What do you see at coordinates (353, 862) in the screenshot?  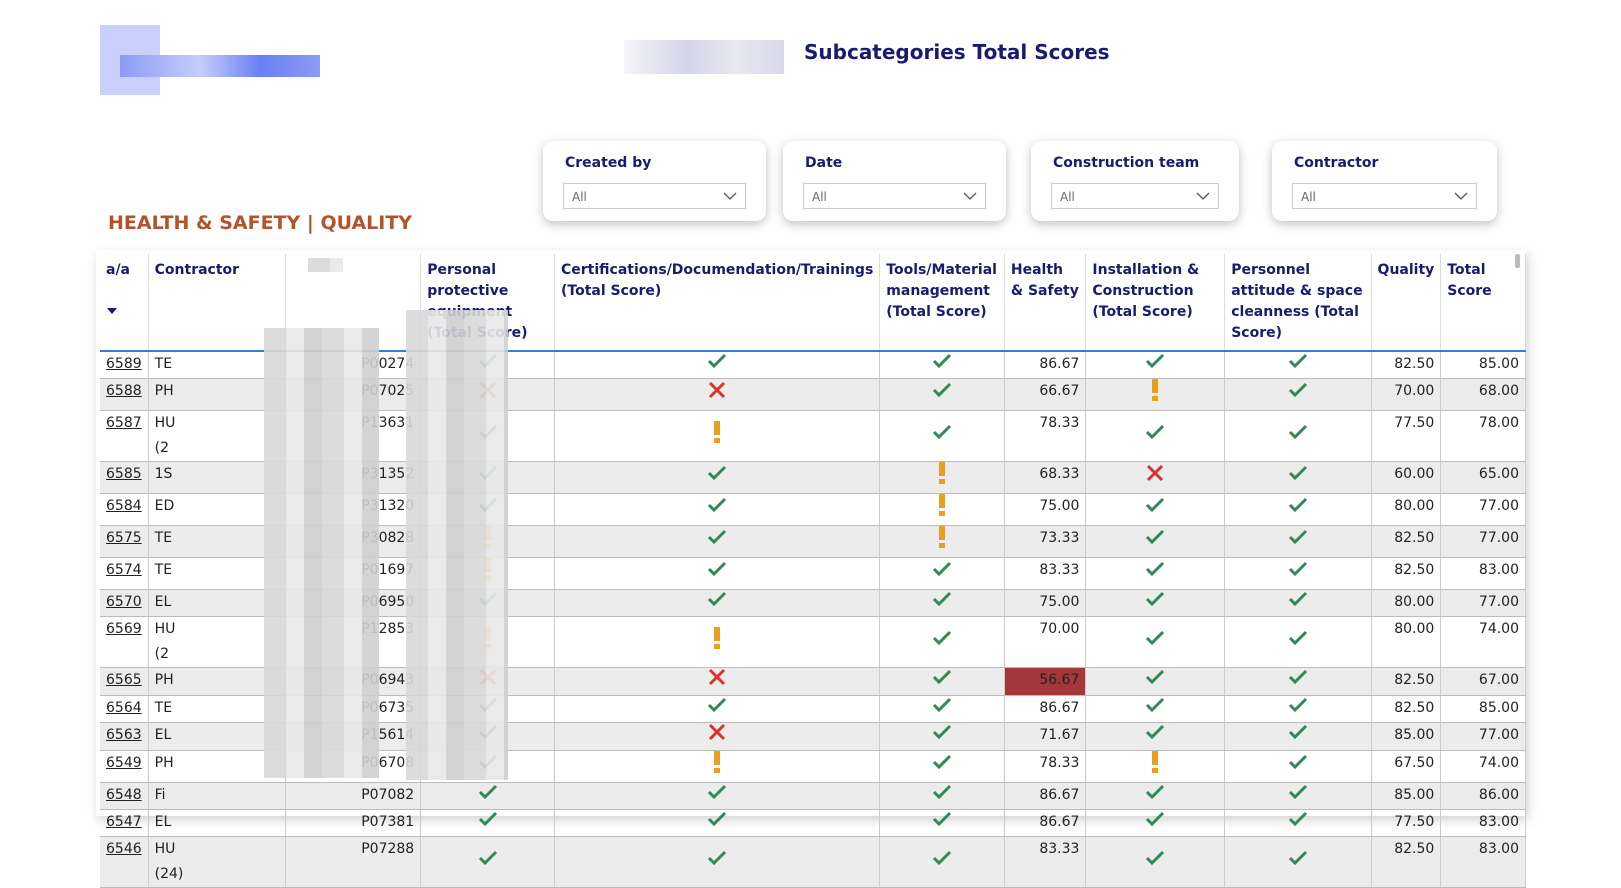 I see `code-cell: P07288` at bounding box center [353, 862].